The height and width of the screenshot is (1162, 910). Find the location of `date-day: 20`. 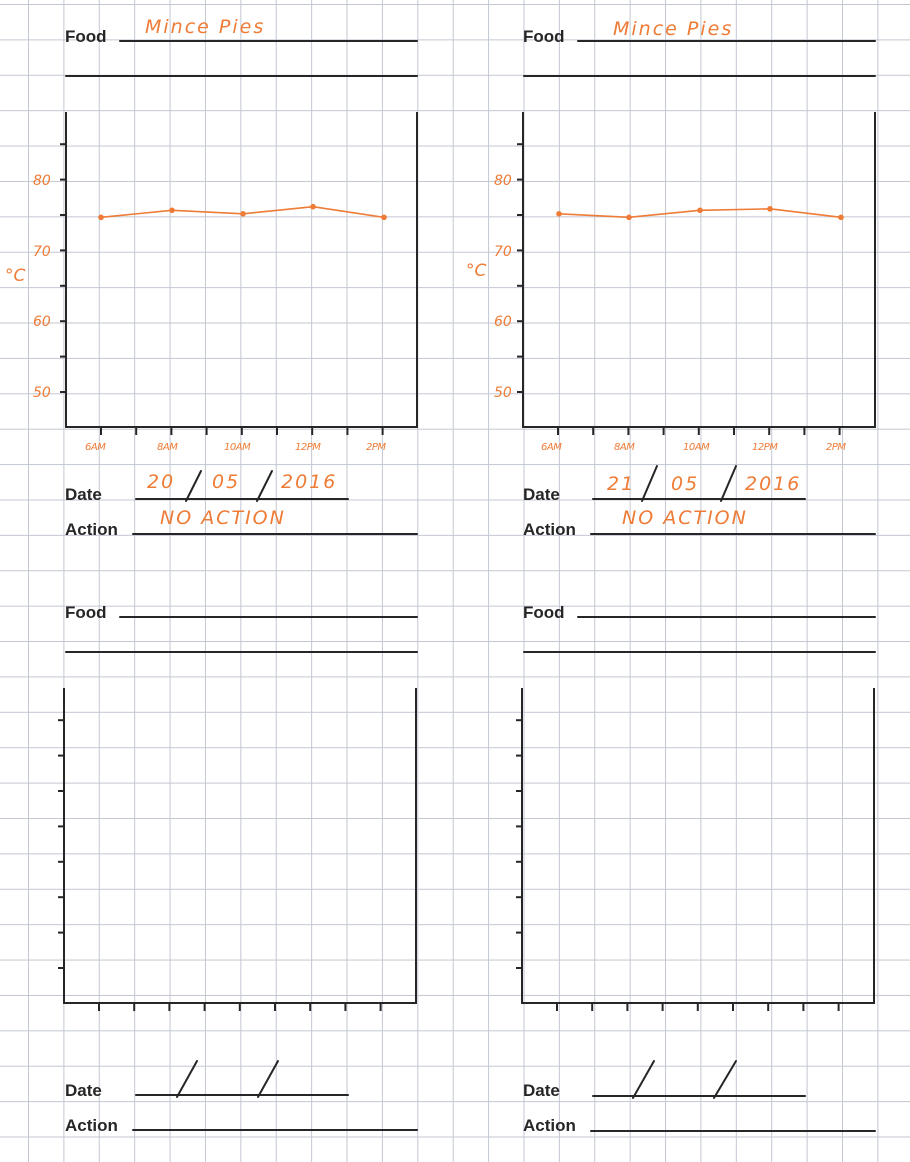

date-day: 20 is located at coordinates (161, 482).